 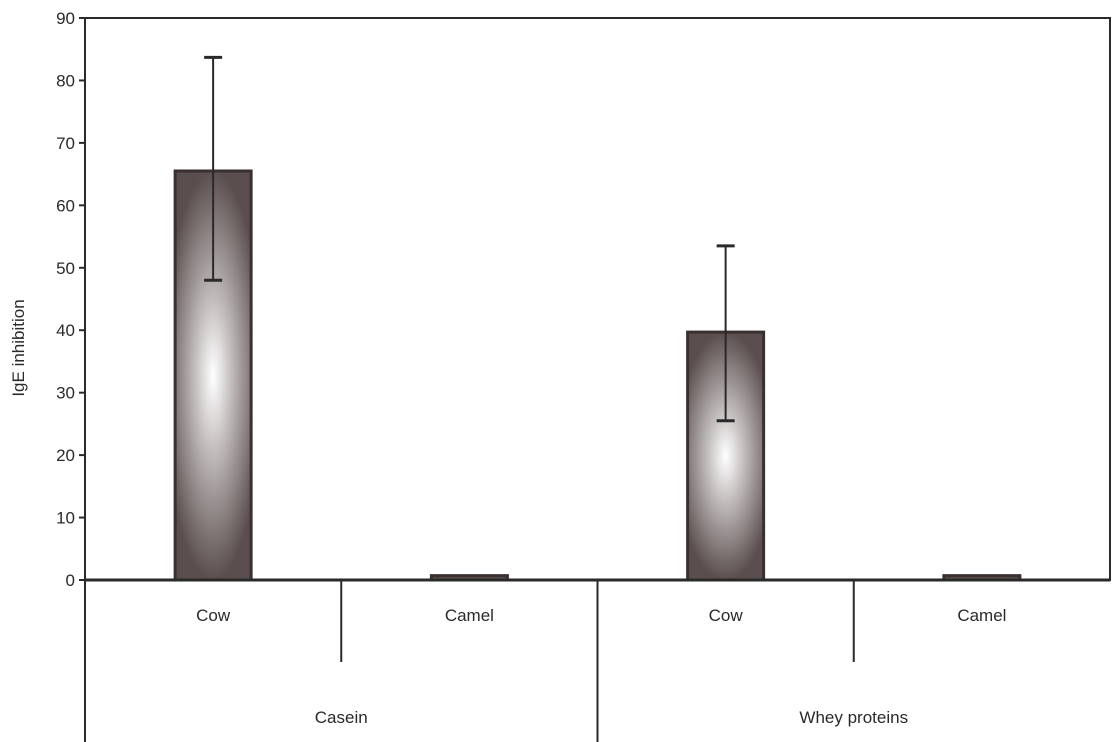 What do you see at coordinates (65, 143) in the screenshot?
I see `y-tick-label: 70` at bounding box center [65, 143].